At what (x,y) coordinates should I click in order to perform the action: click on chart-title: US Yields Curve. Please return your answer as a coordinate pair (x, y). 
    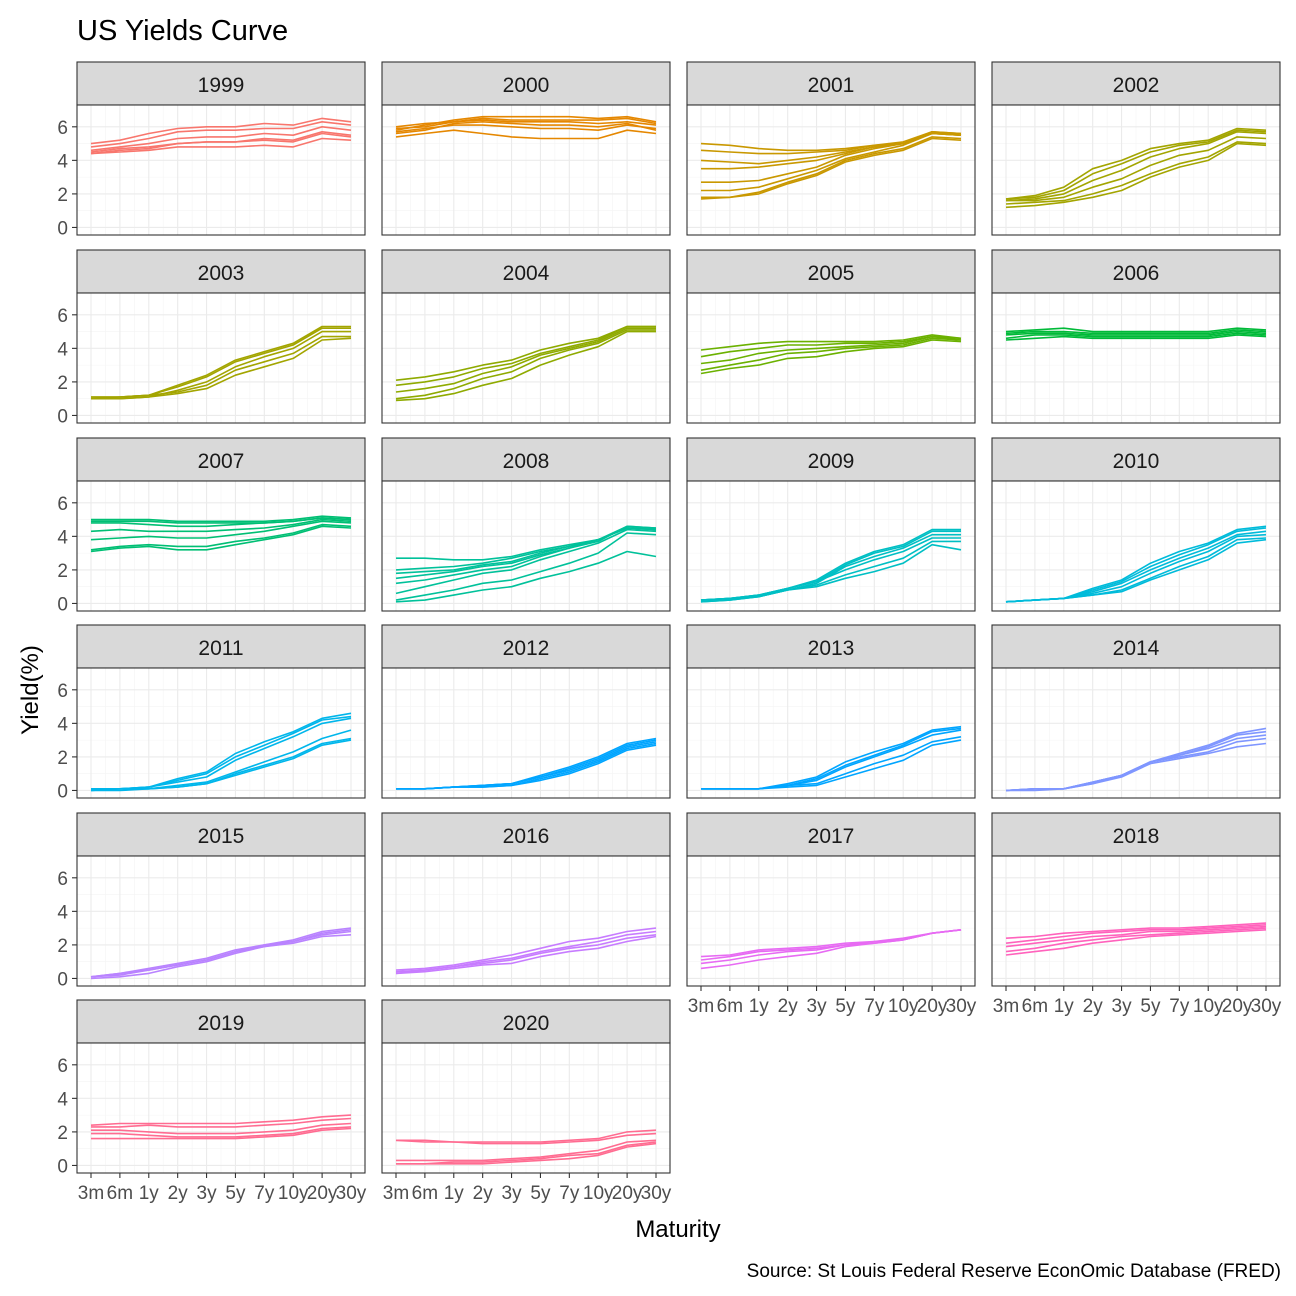
    Looking at the image, I should click on (182, 31).